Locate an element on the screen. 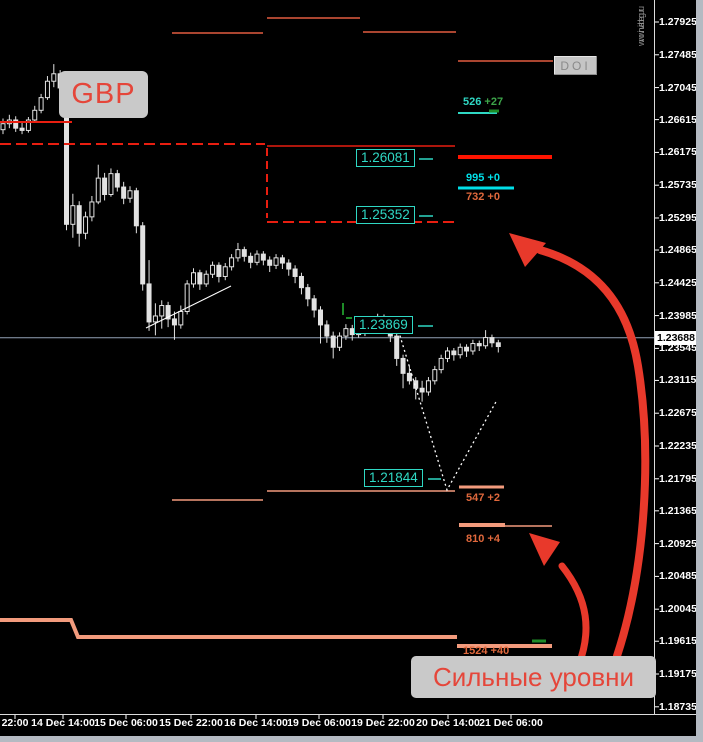 Image resolution: width=703 pixels, height=742 pixels. price-tick-label: 1.19615 is located at coordinates (678, 641).